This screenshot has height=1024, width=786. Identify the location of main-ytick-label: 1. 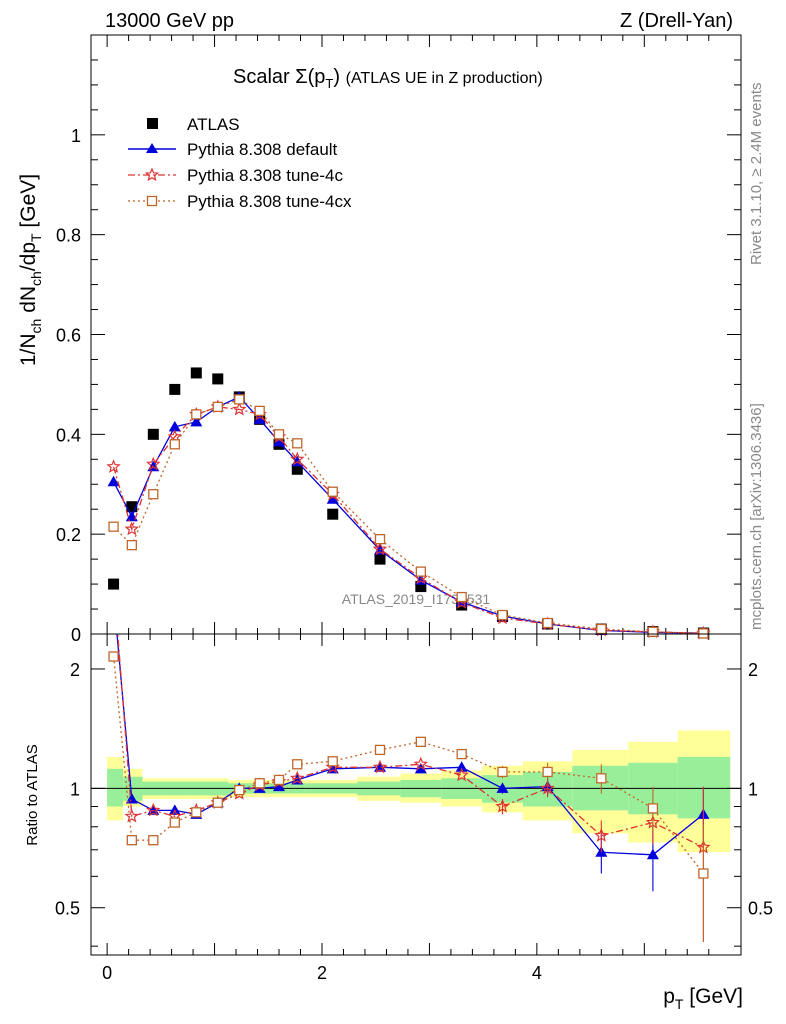
(76, 136).